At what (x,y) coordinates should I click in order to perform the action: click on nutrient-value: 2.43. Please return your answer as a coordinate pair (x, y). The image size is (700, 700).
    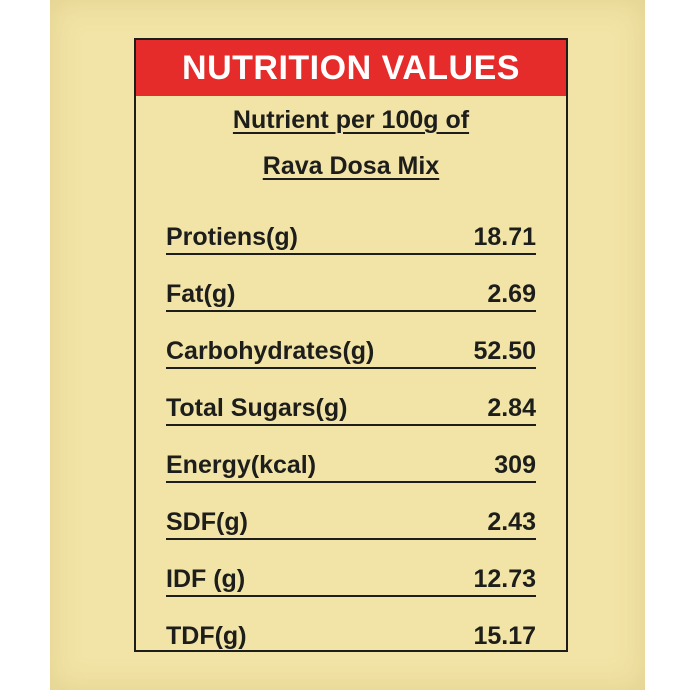
    Looking at the image, I should click on (511, 522).